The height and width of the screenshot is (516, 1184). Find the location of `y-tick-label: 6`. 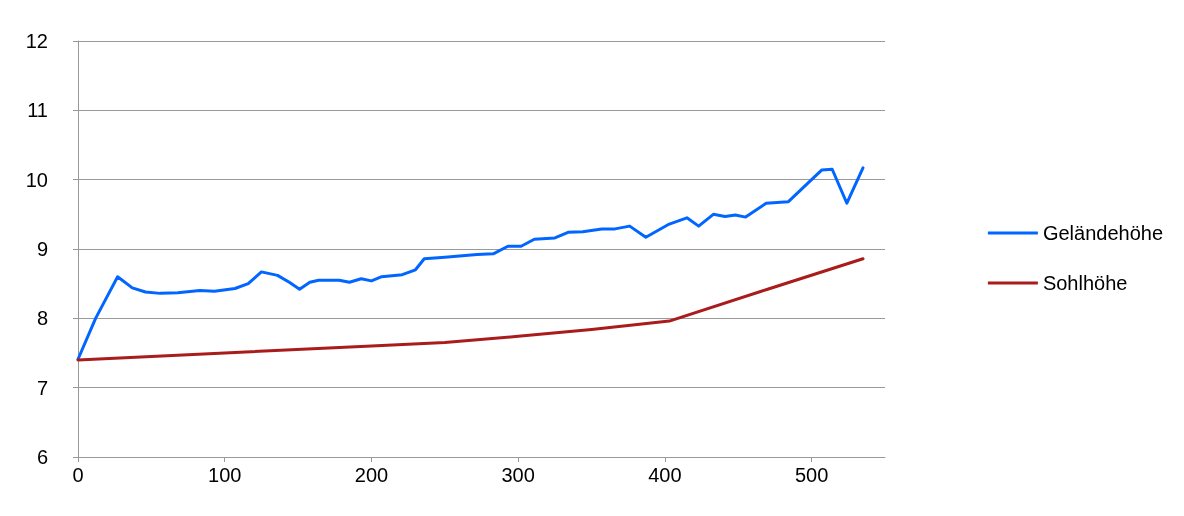

y-tick-label: 6 is located at coordinates (42, 457).